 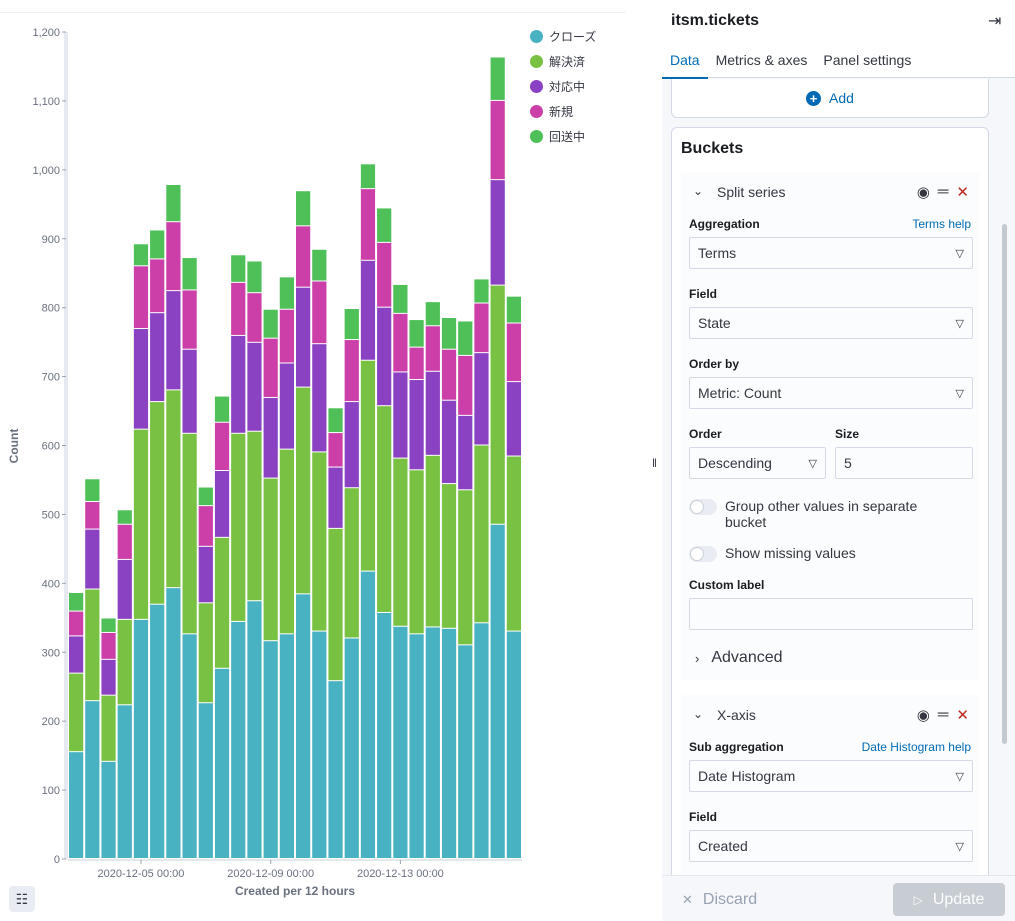 I want to click on x-axis-header: ⌄ X-axis ◉ ═ ✕, so click(x=830, y=716).